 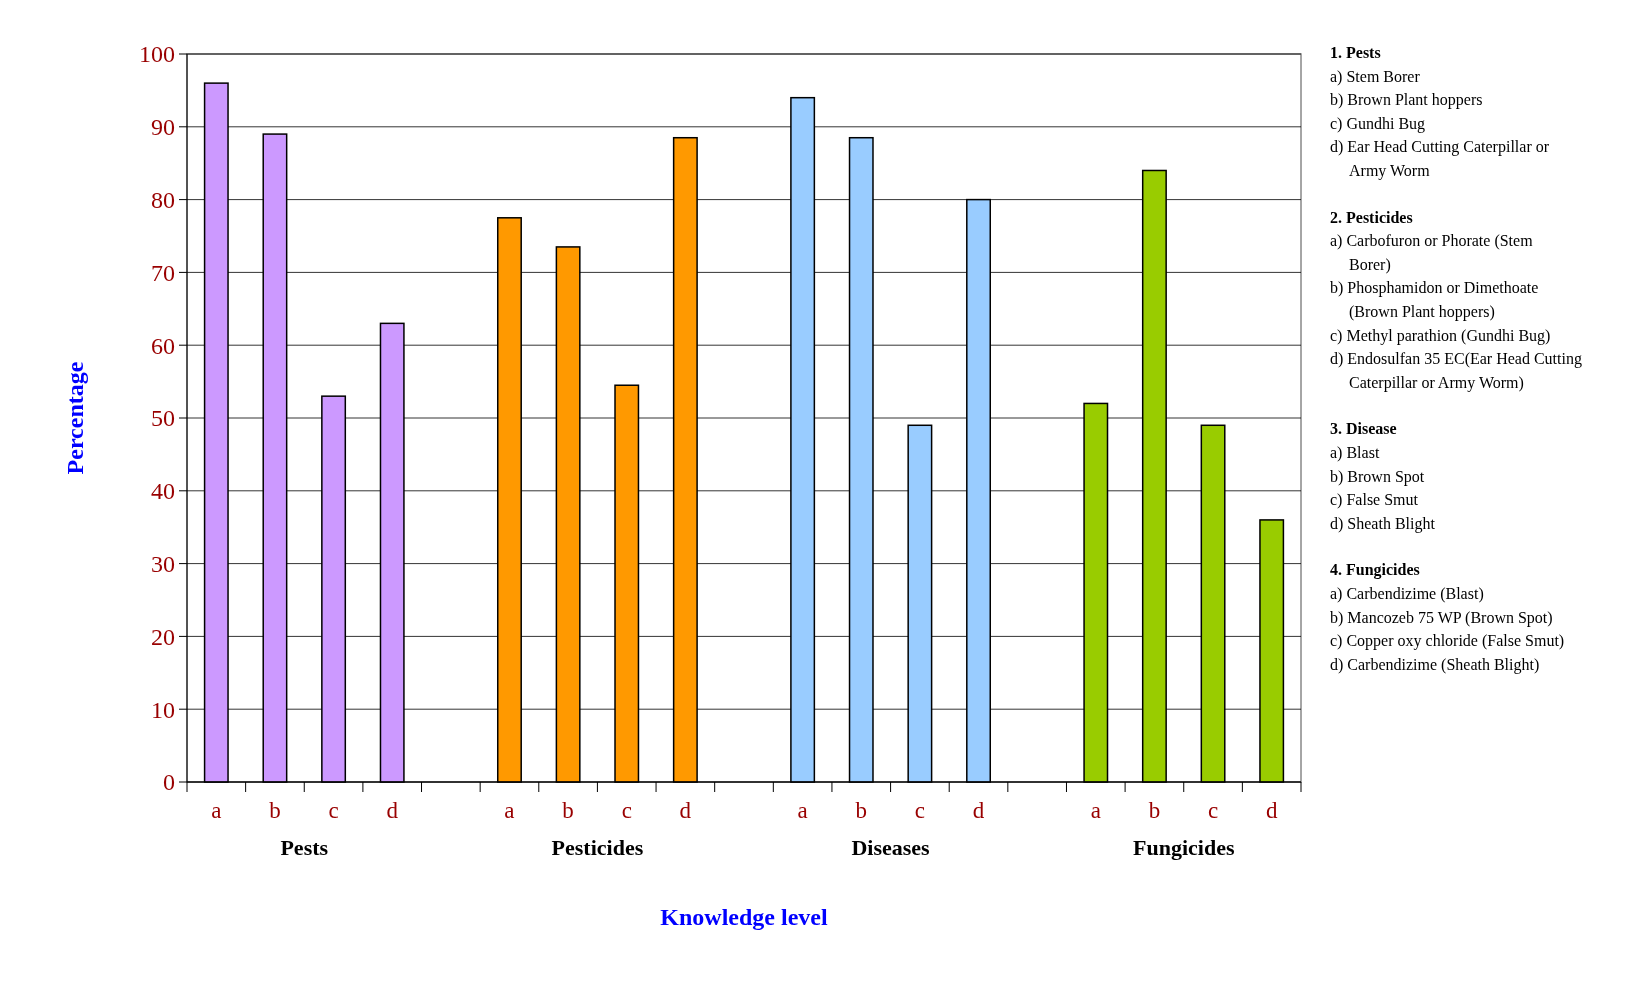 I want to click on y-tick-label: 90, so click(x=163, y=127).